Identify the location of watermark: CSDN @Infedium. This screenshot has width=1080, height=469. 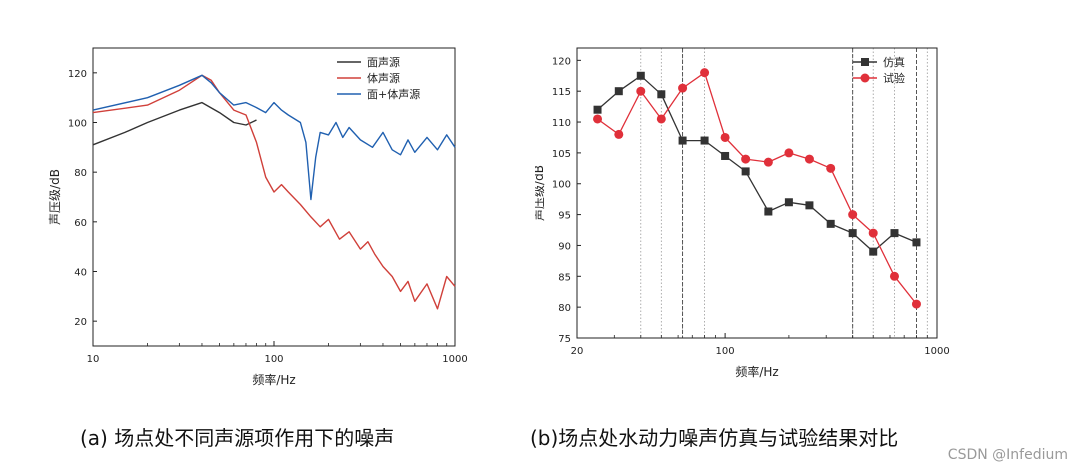
(1007, 455).